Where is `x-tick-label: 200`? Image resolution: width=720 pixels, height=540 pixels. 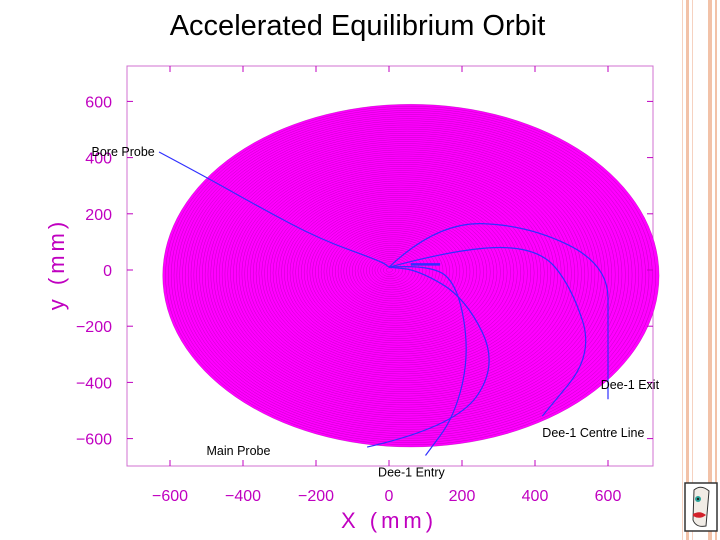
x-tick-label: 200 is located at coordinates (462, 496).